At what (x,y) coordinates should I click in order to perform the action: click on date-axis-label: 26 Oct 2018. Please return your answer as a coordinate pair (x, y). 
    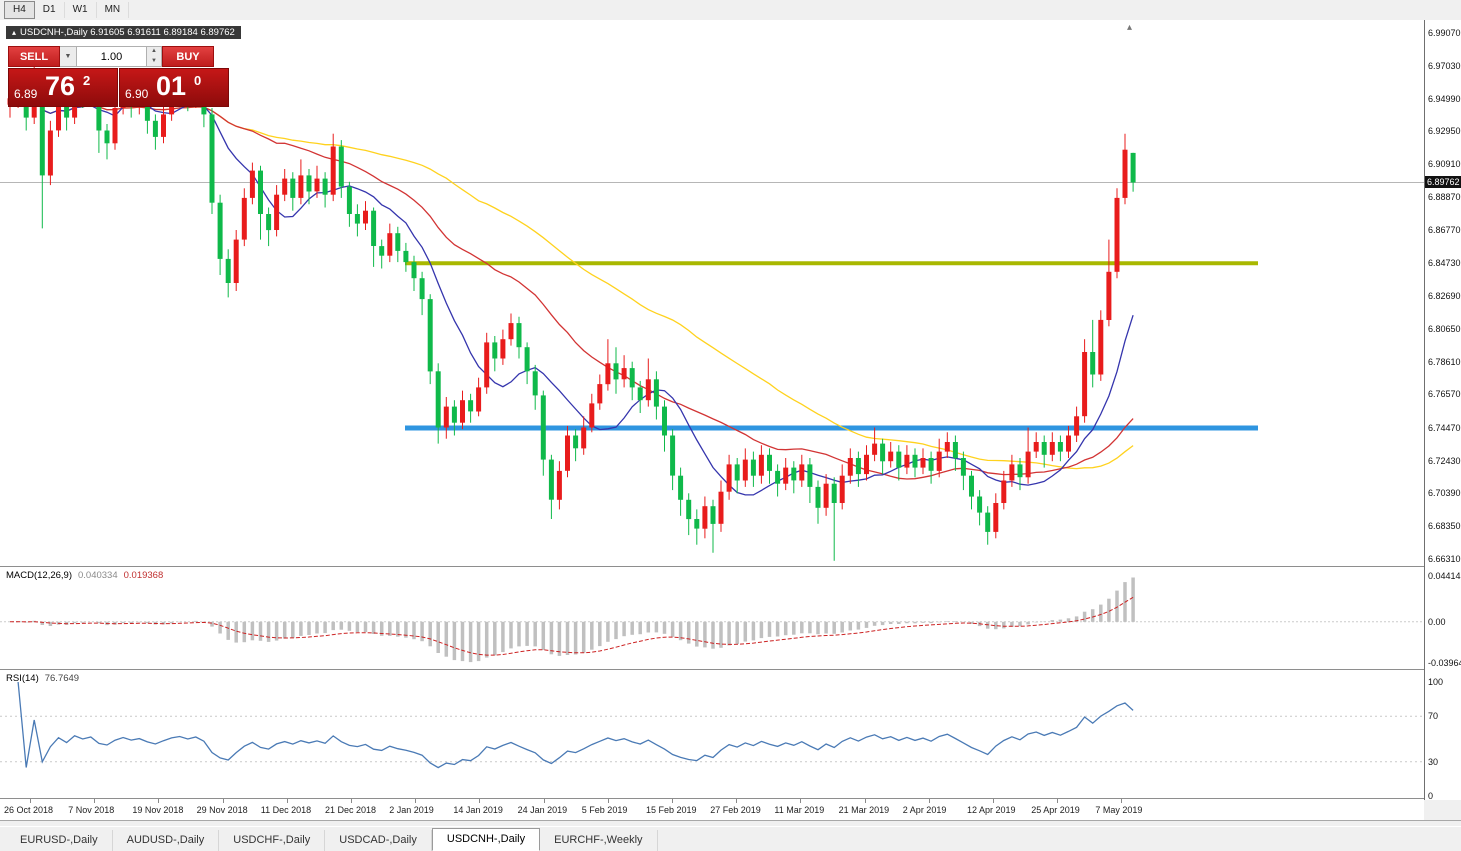
    Looking at the image, I should click on (29, 810).